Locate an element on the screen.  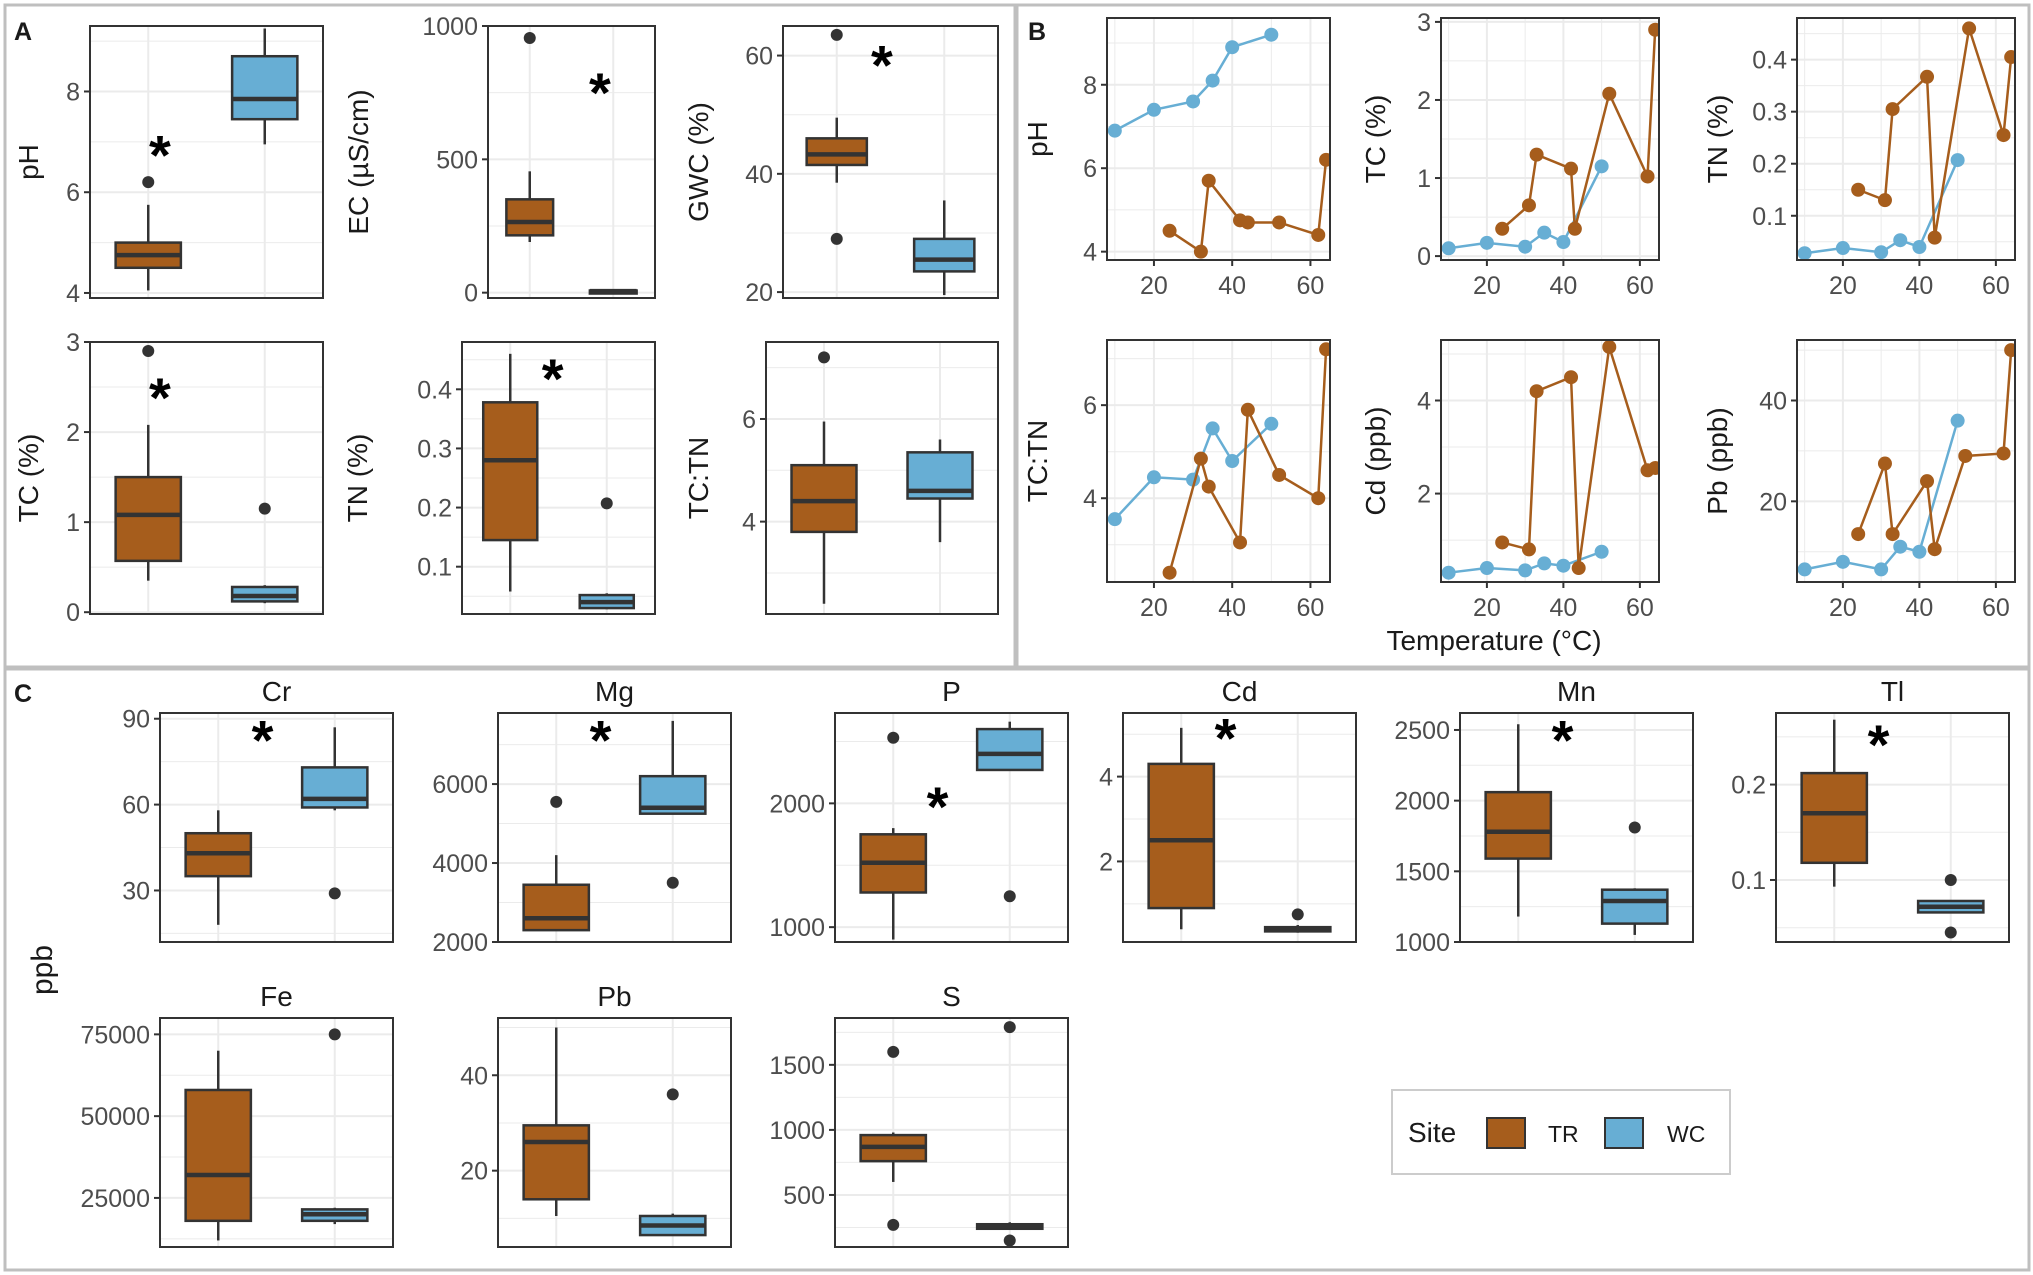
chart-c-mg: 2000 4000 6000 Mg* is located at coordinates (582, 816).